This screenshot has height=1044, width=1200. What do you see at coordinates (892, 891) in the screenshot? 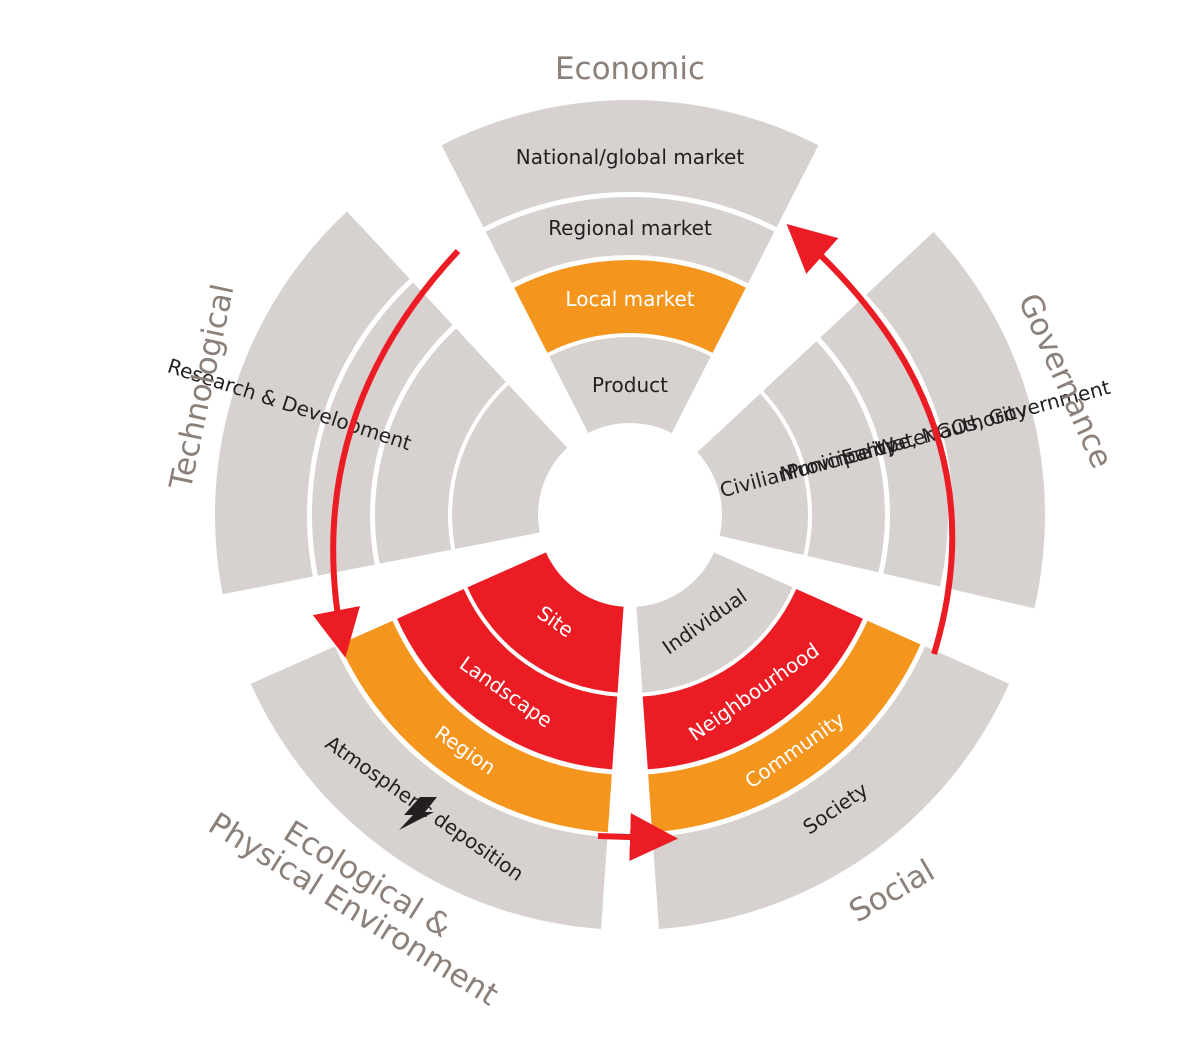
I see `category-social: Social` at bounding box center [892, 891].